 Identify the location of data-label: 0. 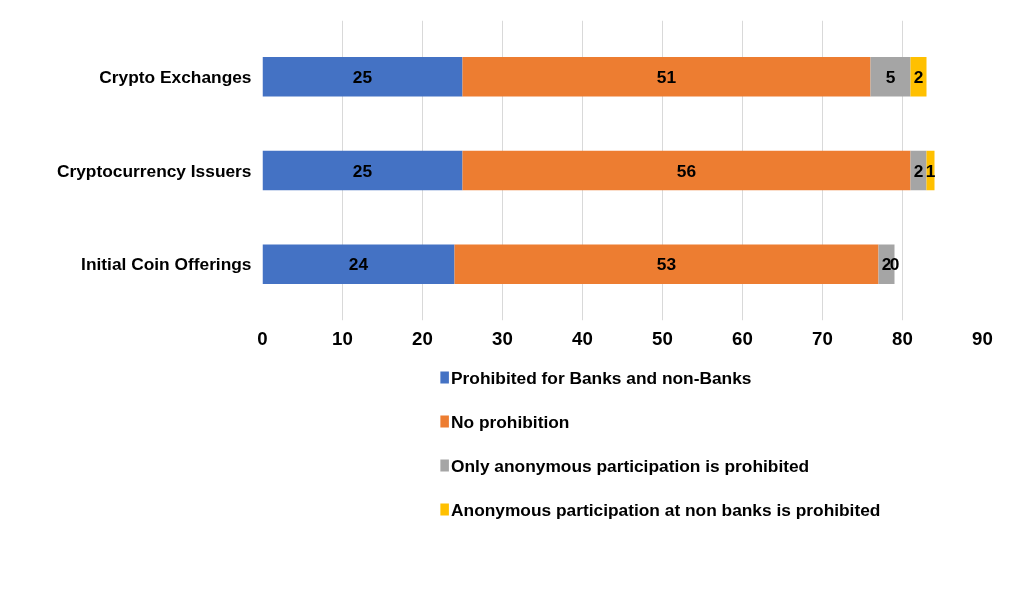
(894, 264).